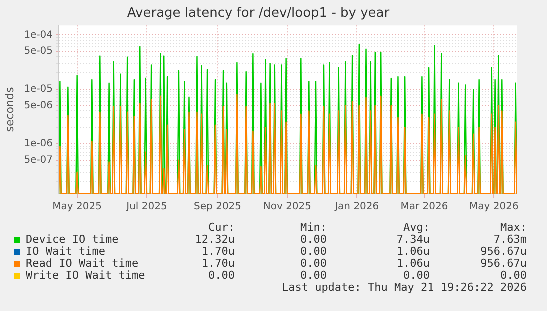  Describe the element at coordinates (39, 160) in the screenshot. I see `y-tick-label: 5e-07` at that location.